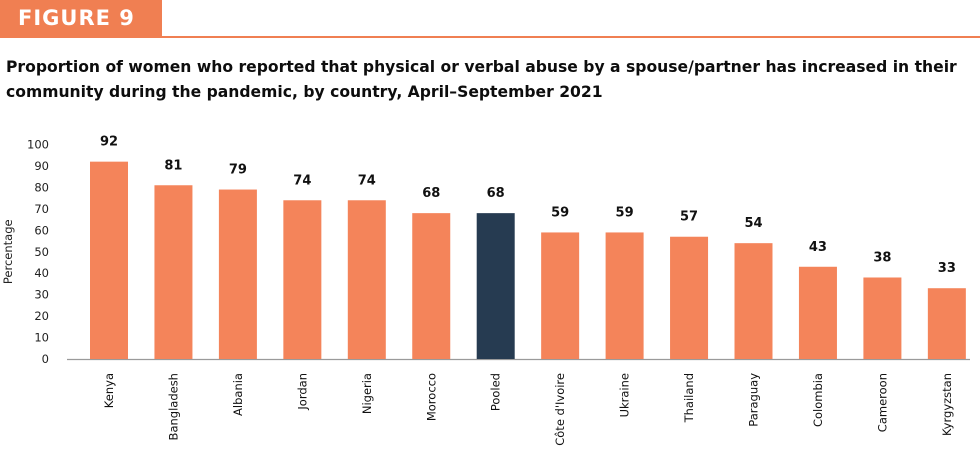  What do you see at coordinates (882, 402) in the screenshot?
I see `x-tick-label: Cameroon` at bounding box center [882, 402].